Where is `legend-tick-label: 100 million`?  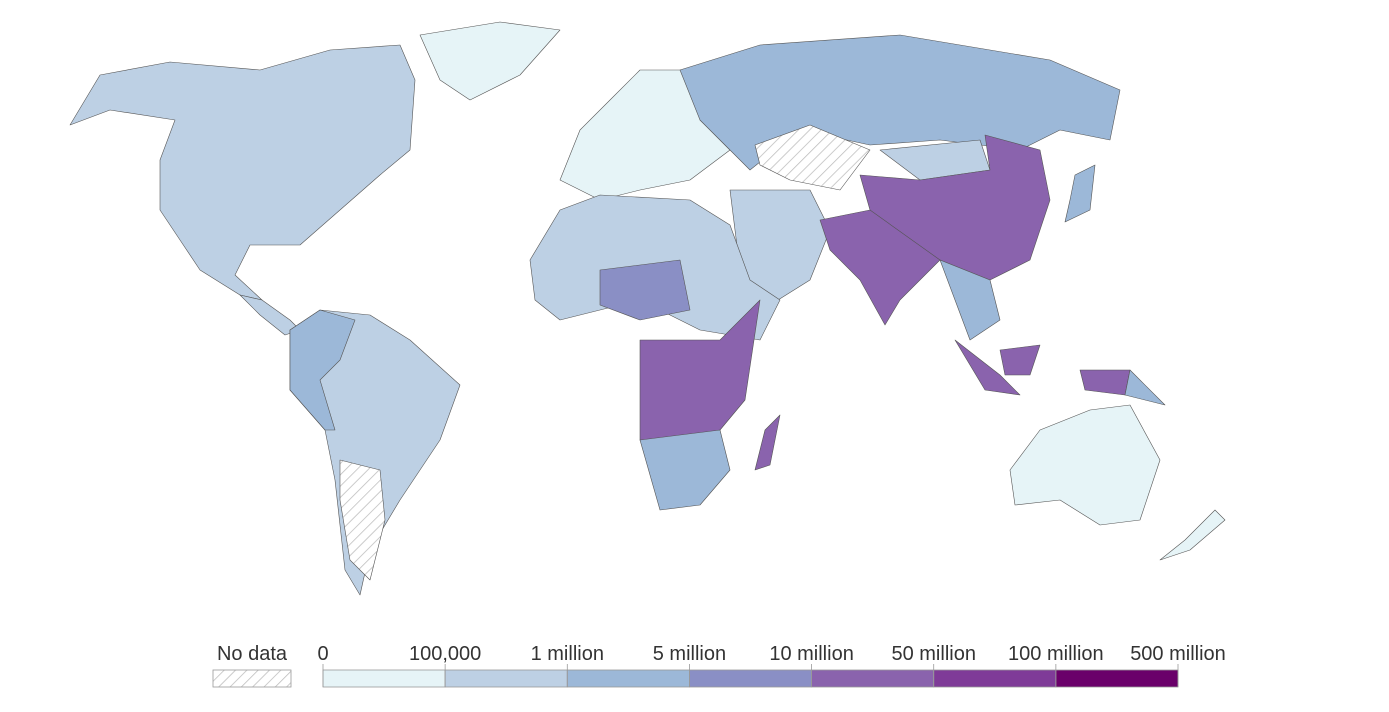 legend-tick-label: 100 million is located at coordinates (1056, 654).